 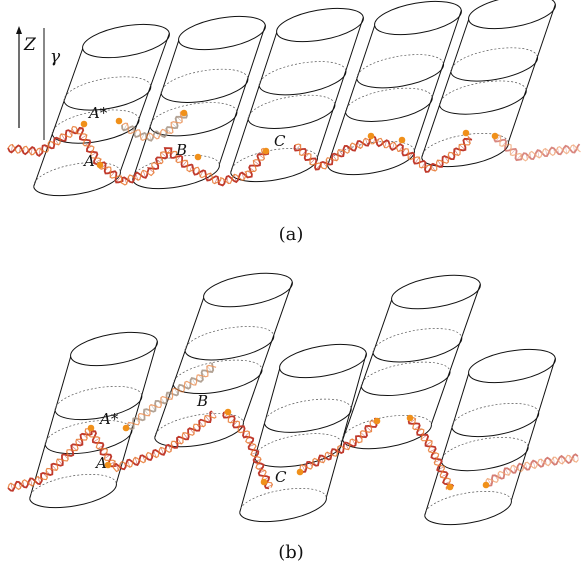 I want to click on label-c-a: C, so click(x=280, y=141).